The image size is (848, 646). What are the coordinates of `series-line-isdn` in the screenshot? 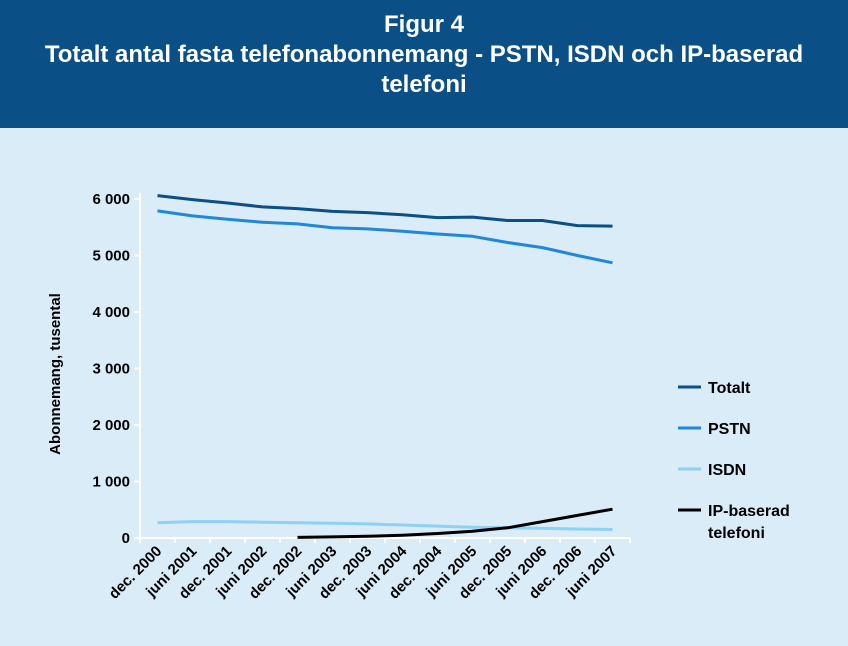 It's located at (385, 525).